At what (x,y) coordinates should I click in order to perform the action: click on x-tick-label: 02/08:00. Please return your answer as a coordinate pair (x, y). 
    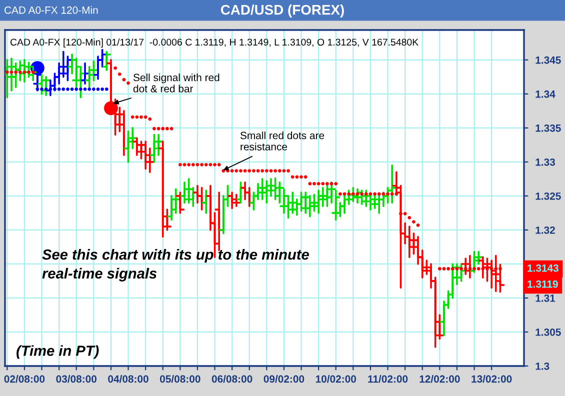
    Looking at the image, I should click on (24, 379).